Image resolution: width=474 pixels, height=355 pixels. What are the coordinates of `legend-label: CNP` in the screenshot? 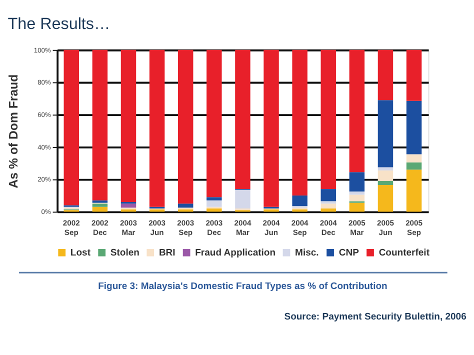 It's located at (349, 252).